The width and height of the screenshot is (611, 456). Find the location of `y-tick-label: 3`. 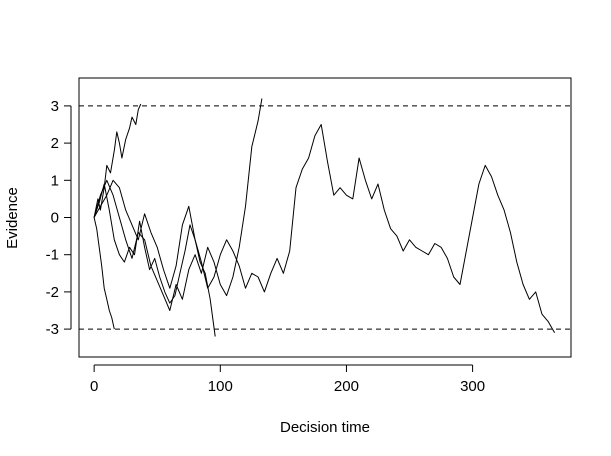

y-tick-label: 3 is located at coordinates (55, 106).